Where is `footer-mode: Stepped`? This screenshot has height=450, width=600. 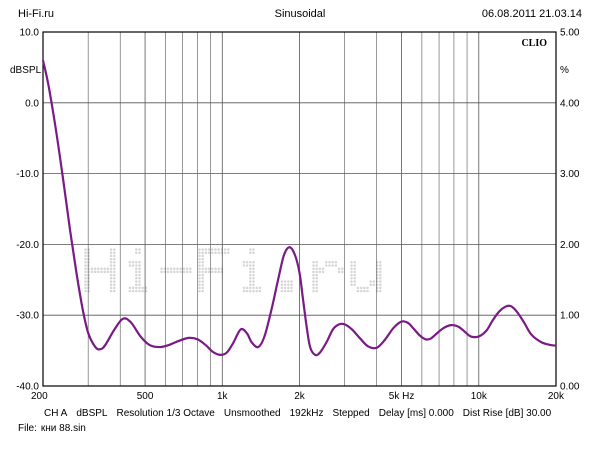
footer-mode: Stepped is located at coordinates (351, 413).